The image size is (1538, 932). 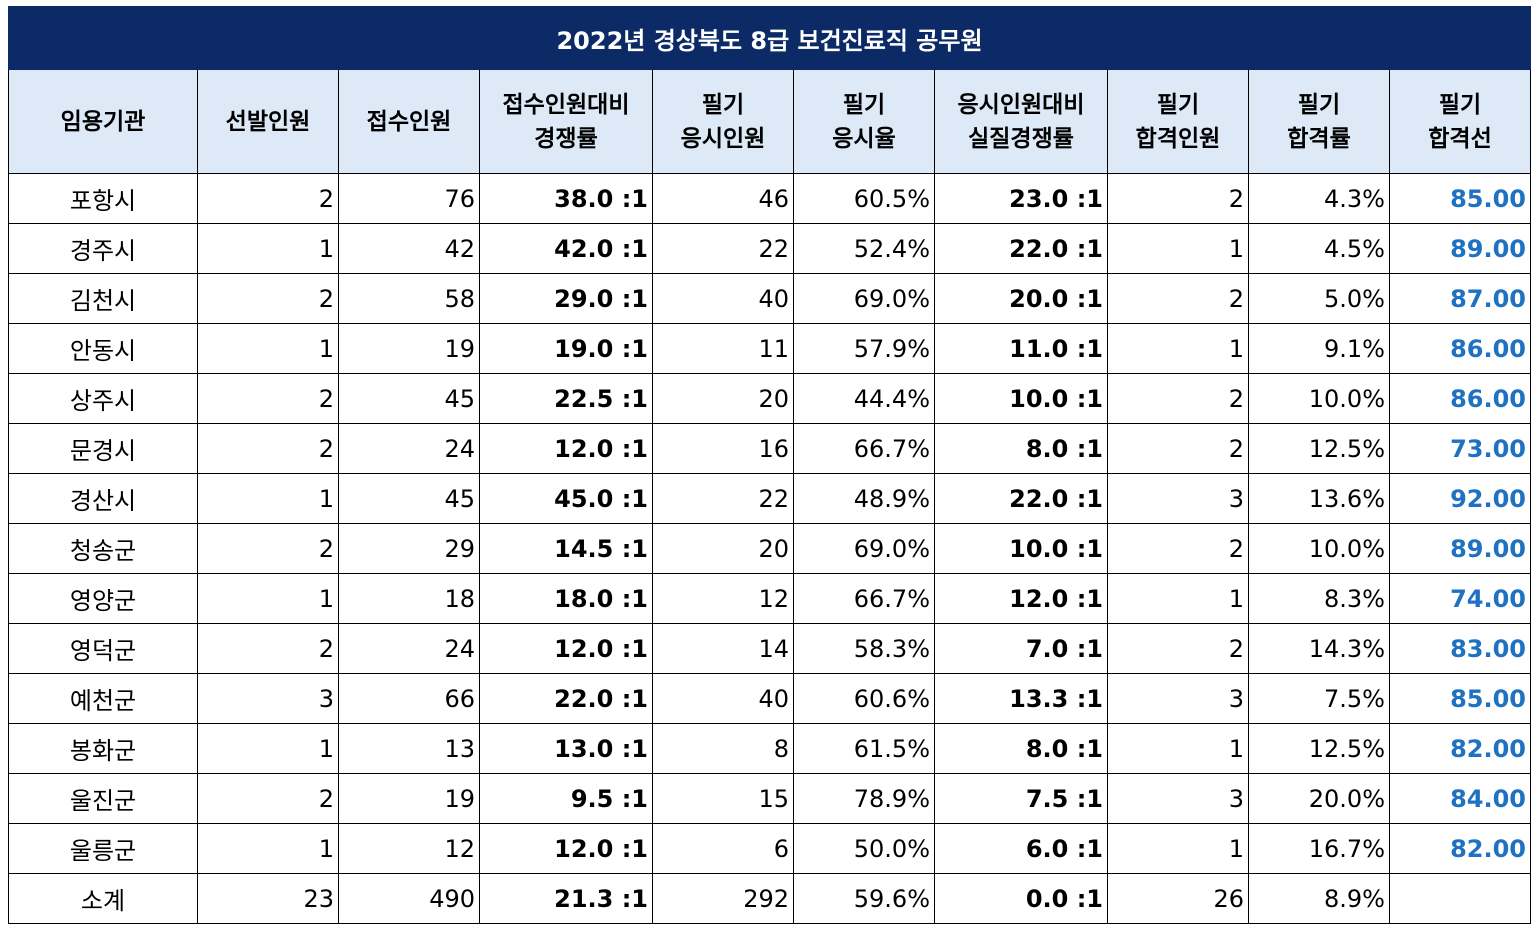 I want to click on cell-agency: 예천군, so click(x=103, y=698).